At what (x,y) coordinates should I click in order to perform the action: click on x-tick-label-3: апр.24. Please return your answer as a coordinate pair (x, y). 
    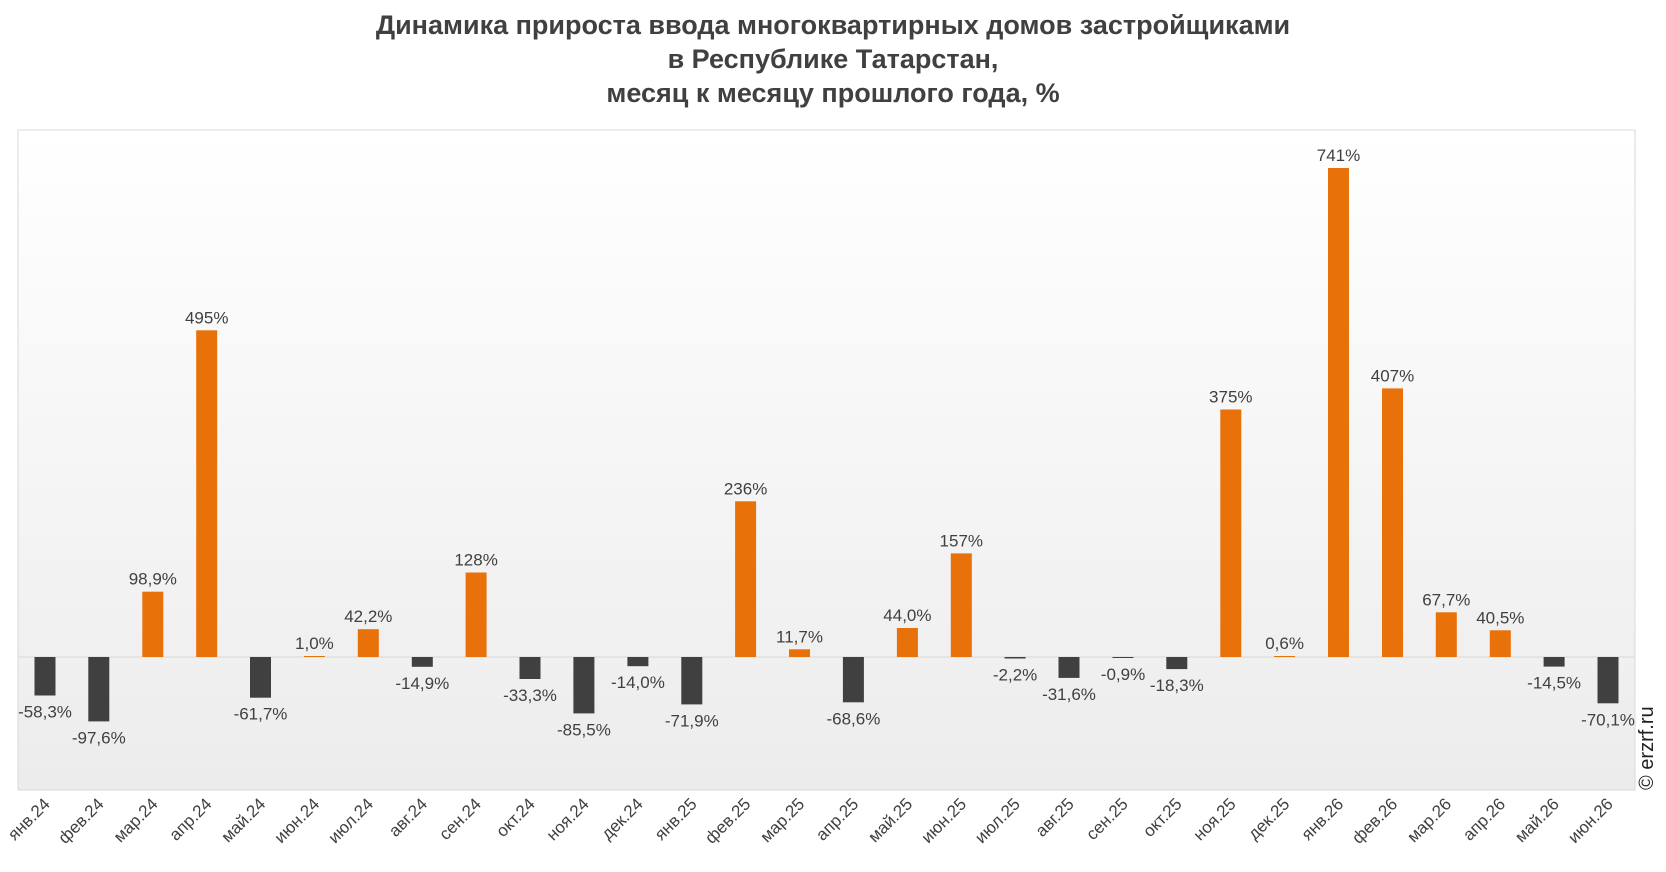
    Looking at the image, I should click on (191, 819).